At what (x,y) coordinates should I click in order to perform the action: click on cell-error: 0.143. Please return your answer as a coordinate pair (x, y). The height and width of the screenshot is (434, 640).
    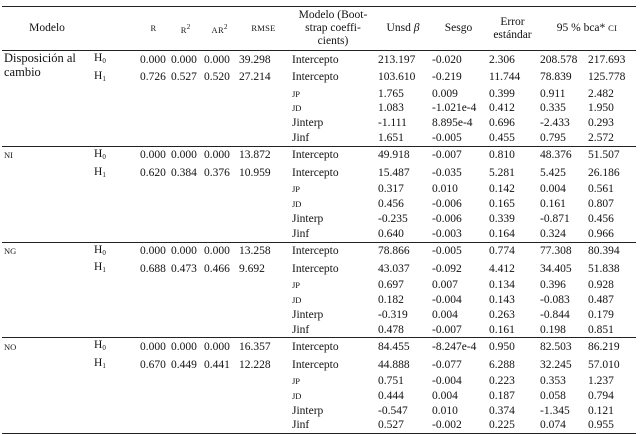
    Looking at the image, I should click on (502, 299).